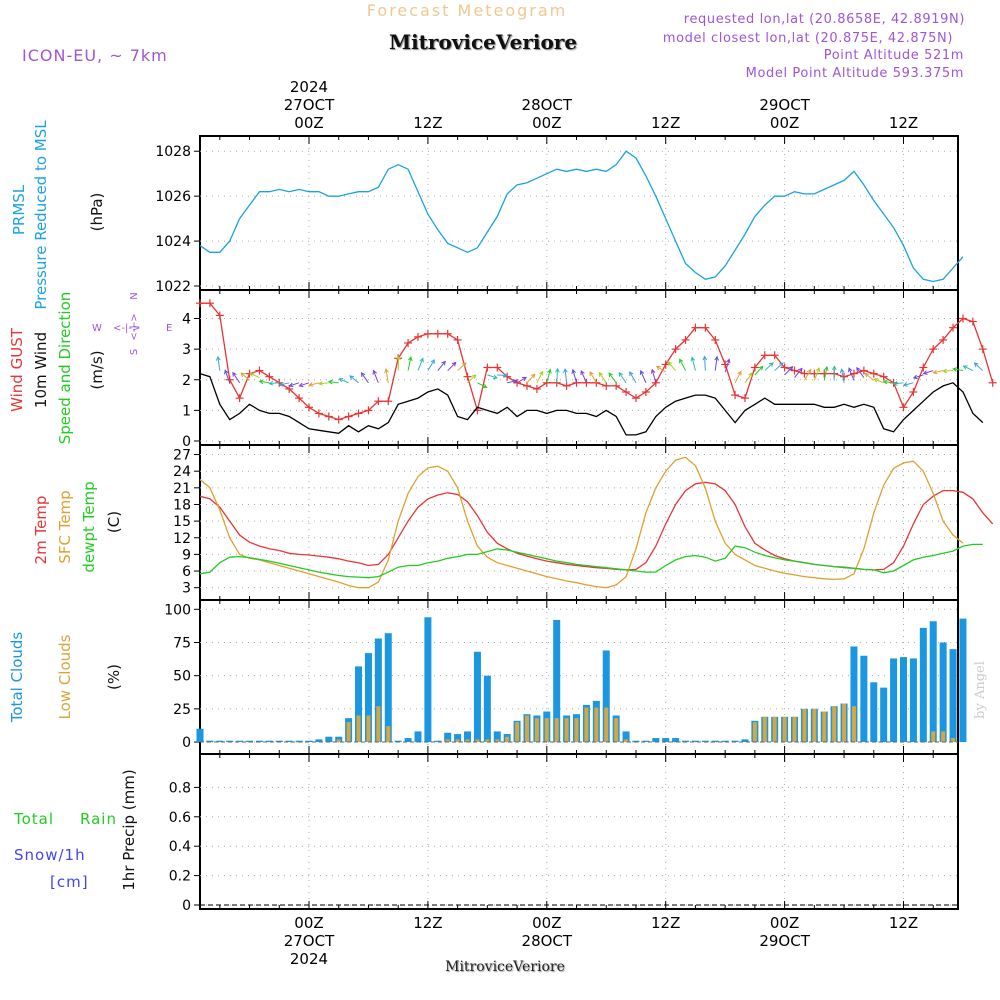  What do you see at coordinates (17, 369) in the screenshot?
I see `wind-gust-label: Wind GUST` at bounding box center [17, 369].